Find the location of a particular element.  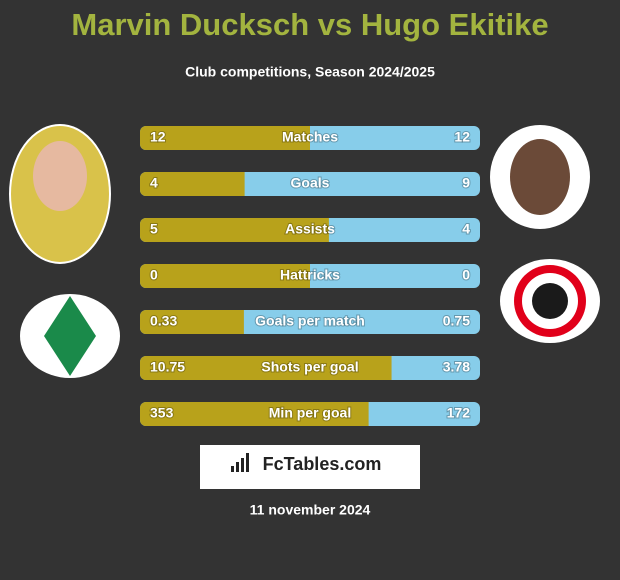

chart-title: Marvin Ducksch vs Hugo Ekitike is located at coordinates (309, 24).